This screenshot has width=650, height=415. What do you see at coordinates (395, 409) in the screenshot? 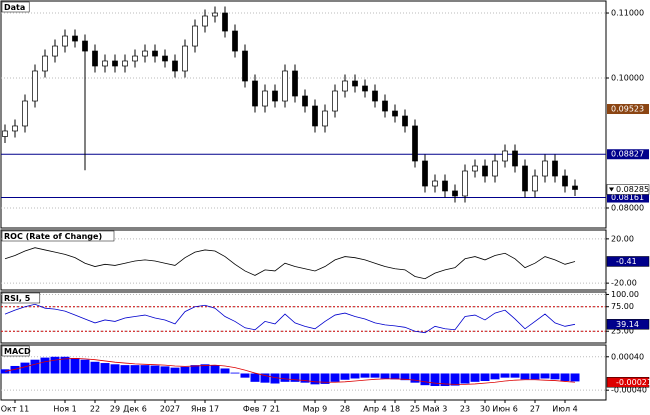
I see `x-tick-label: 18` at bounding box center [395, 409].